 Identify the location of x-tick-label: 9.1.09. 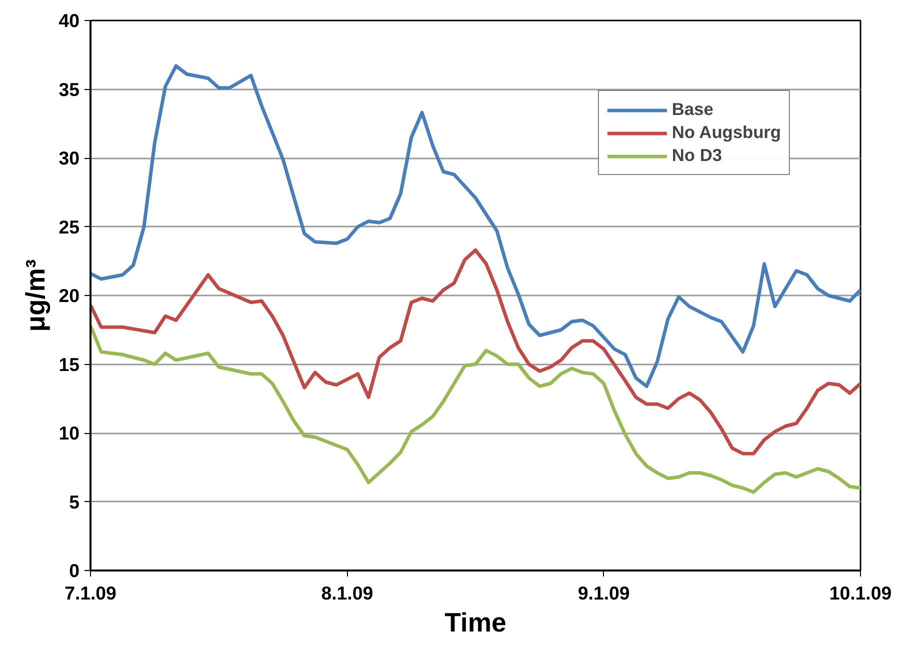
(604, 593).